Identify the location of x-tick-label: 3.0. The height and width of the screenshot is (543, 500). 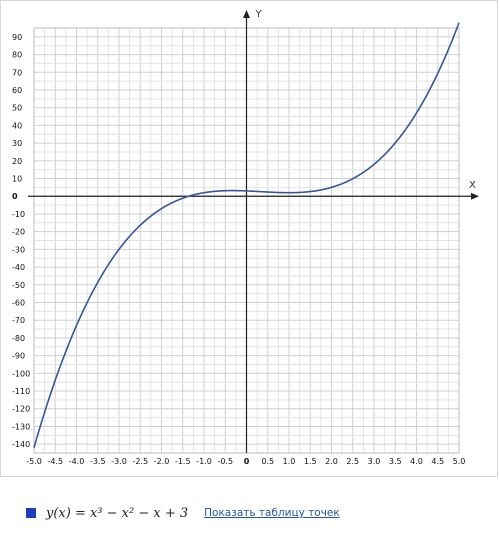
(374, 461).